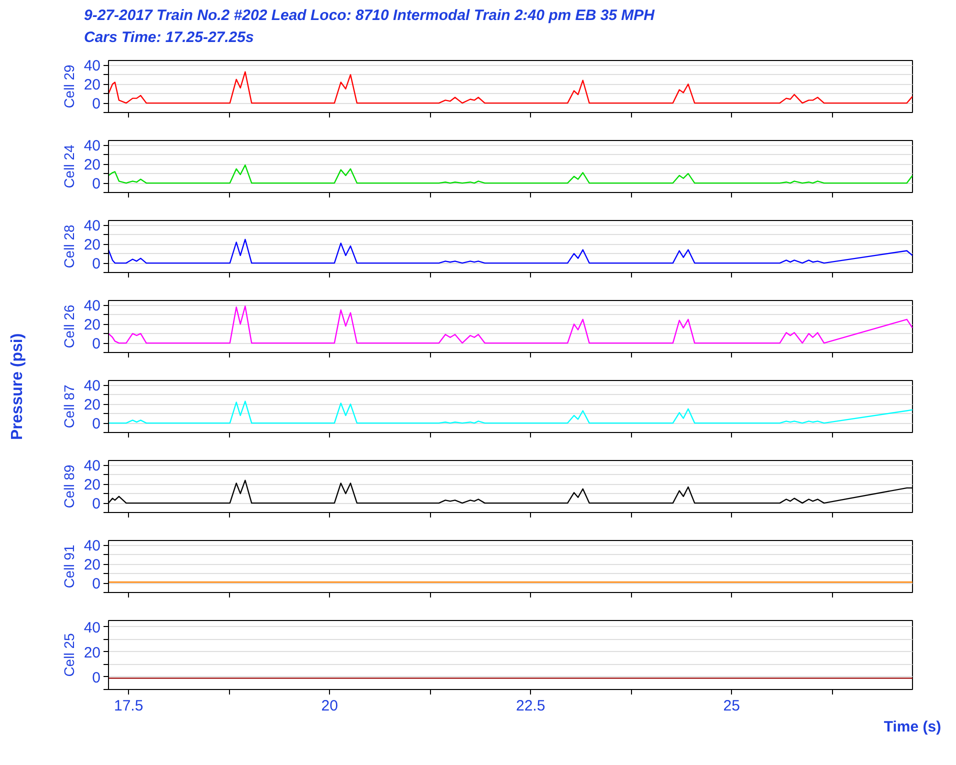 The width and height of the screenshot is (956, 765). I want to click on y-axis-title: Cell 26, so click(68, 326).